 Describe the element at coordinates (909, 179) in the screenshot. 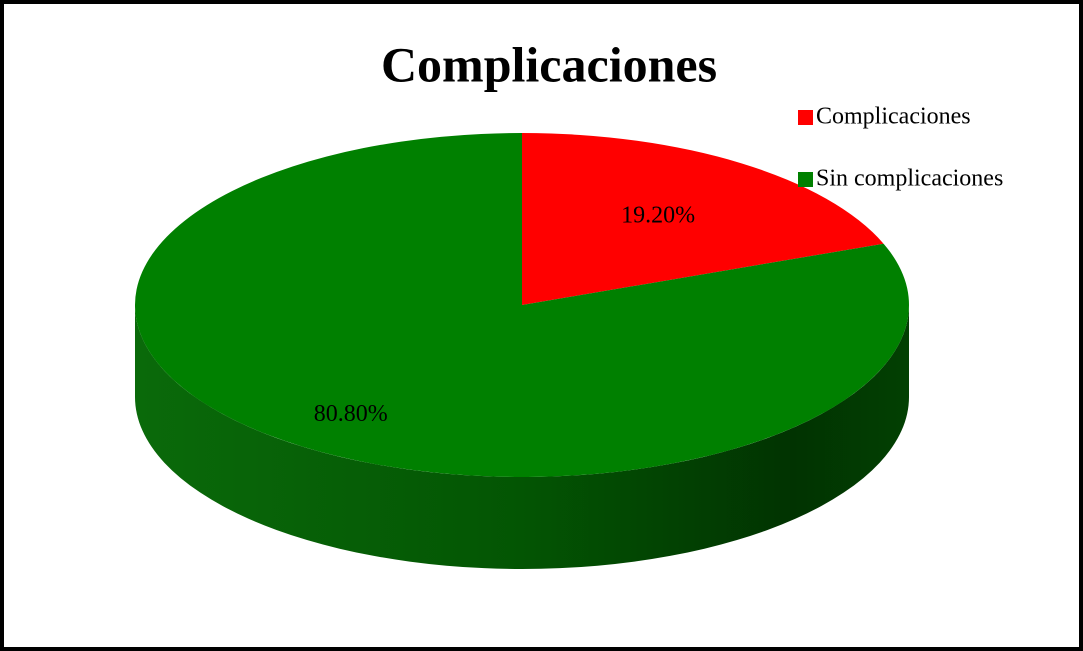

I see `legend-label: Sin complicaciones` at that location.